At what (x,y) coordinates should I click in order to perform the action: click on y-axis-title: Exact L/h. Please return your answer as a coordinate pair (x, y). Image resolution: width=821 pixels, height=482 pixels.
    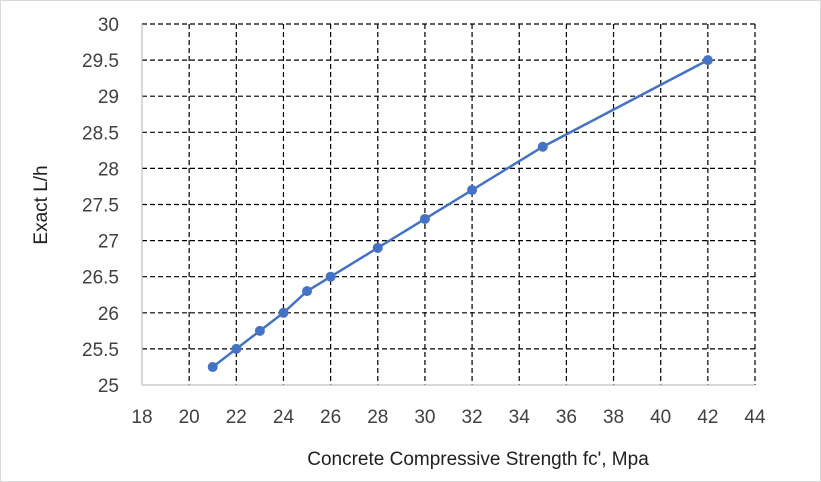
    Looking at the image, I should click on (41, 204).